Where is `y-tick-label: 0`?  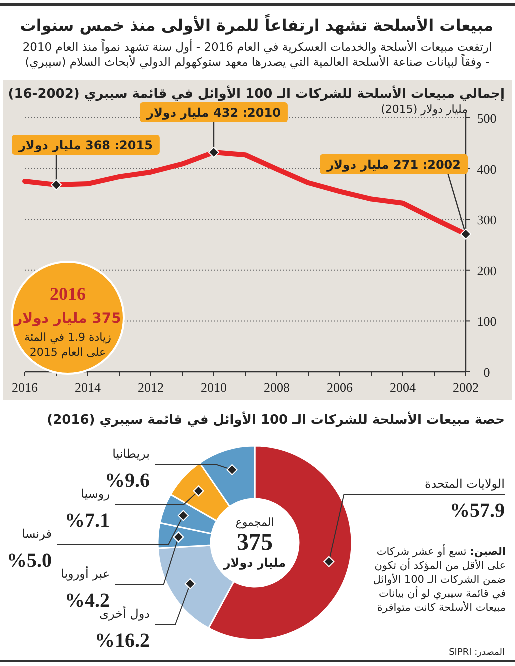
y-tick-label: 0 is located at coordinates (487, 372).